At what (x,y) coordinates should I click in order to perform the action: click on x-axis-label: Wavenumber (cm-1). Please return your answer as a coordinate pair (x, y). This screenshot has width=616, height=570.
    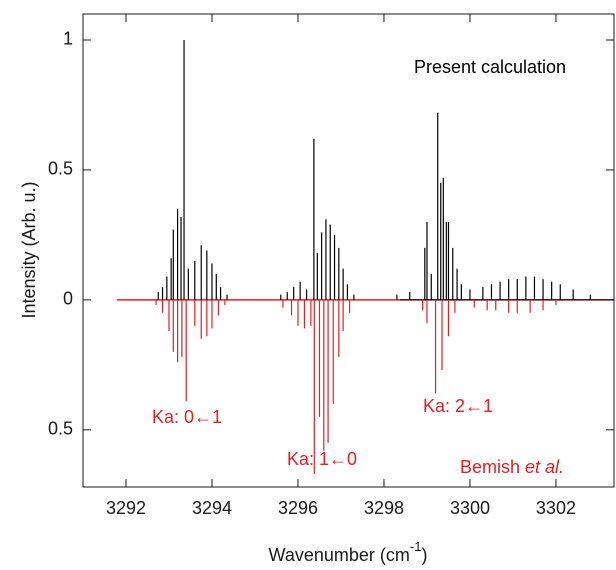
    Looking at the image, I should click on (348, 551).